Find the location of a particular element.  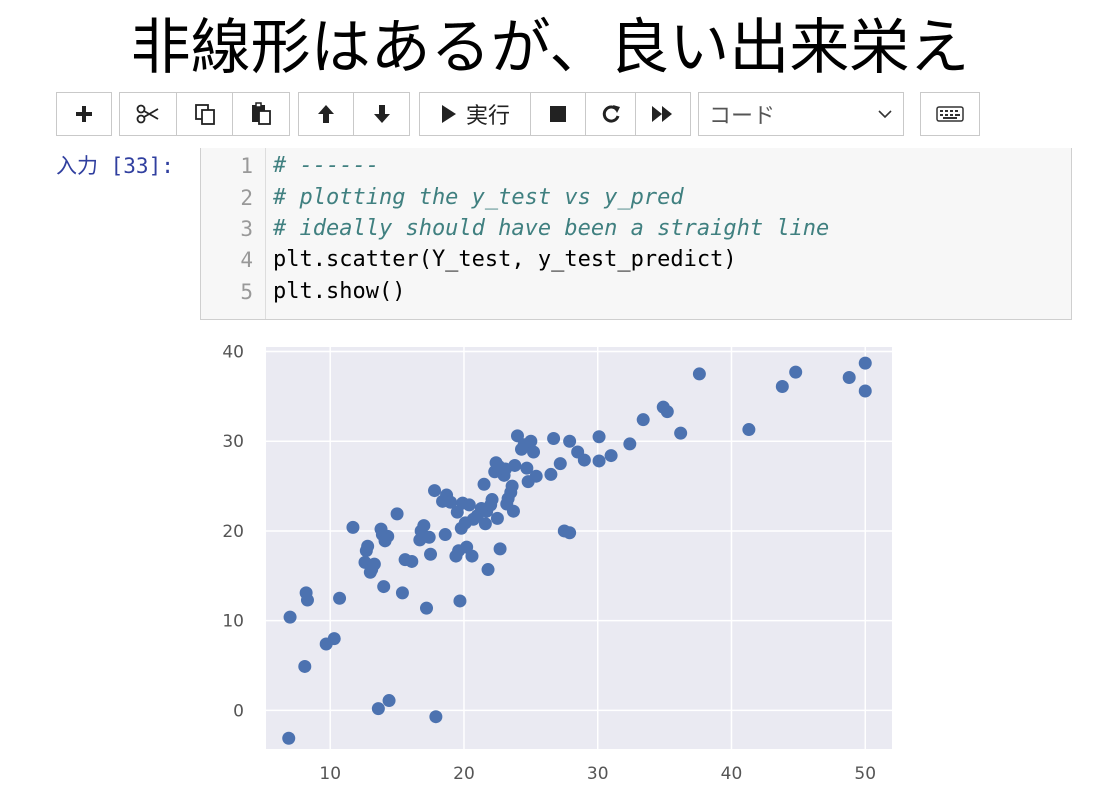

restart-icon is located at coordinates (611, 114).